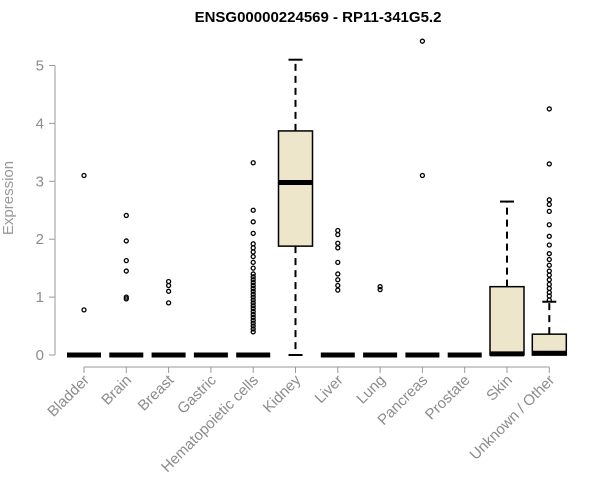 This screenshot has height=500, width=600. What do you see at coordinates (156, 392) in the screenshot?
I see `x-tick-label: Breast` at bounding box center [156, 392].